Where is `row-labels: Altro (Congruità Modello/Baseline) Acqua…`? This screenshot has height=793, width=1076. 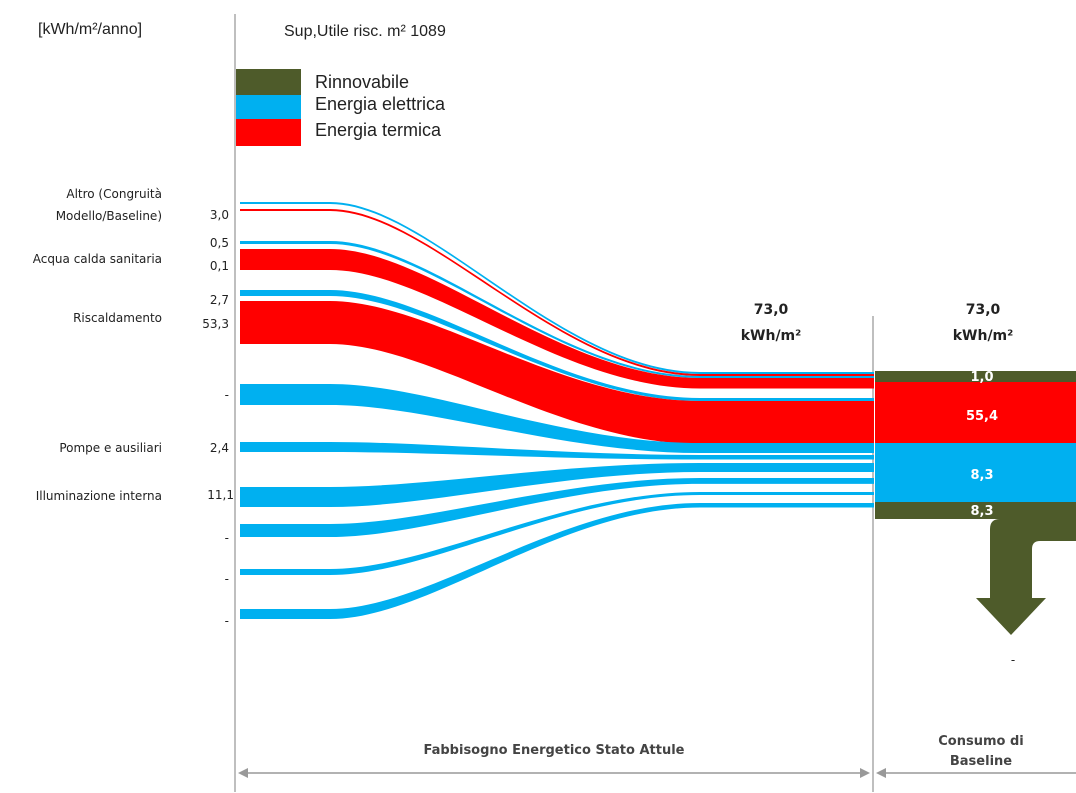
row-labels: Altro (Congruità Modello/Baseline) Acqua… is located at coordinates (97, 345).